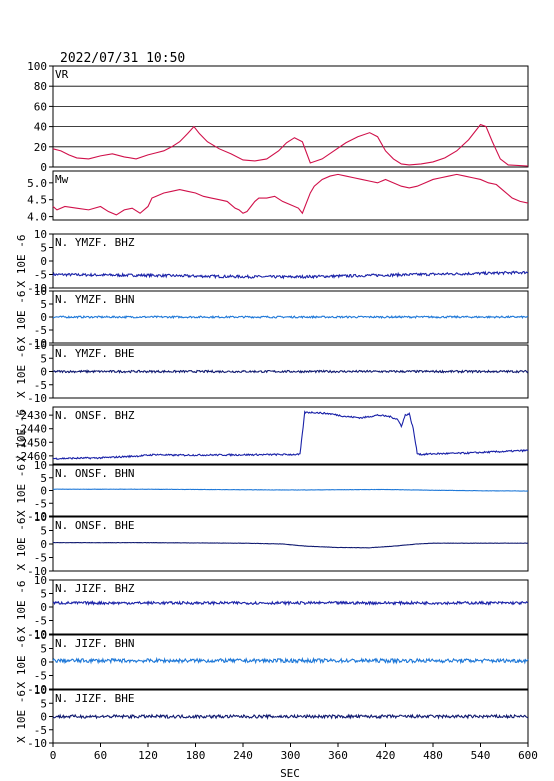  Describe the element at coordinates (40, 86) in the screenshot. I see `y-tick-label: 80` at that location.